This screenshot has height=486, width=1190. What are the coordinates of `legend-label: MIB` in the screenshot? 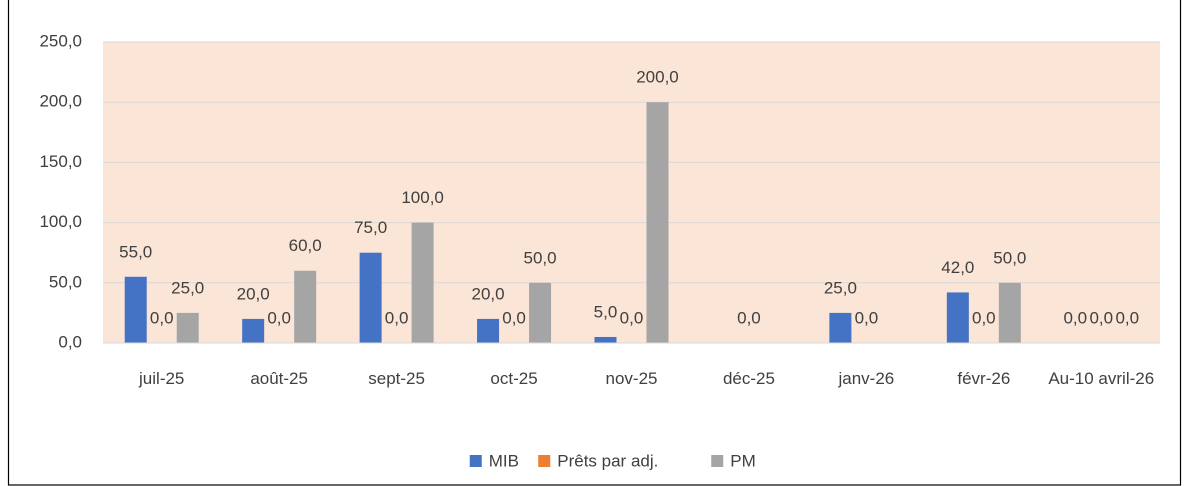 It's located at (504, 460).